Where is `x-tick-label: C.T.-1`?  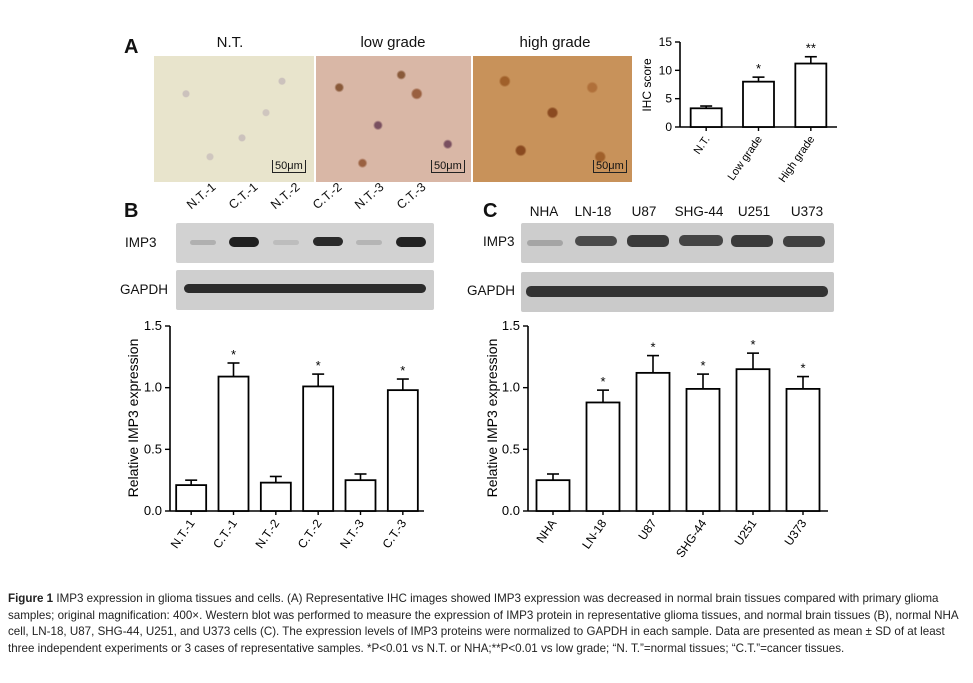 x-tick-label: C.T.-1 is located at coordinates (225, 533).